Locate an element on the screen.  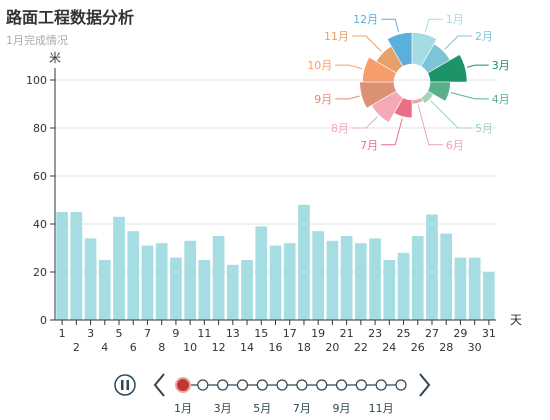
timeline-label: 5月 is located at coordinates (262, 408).